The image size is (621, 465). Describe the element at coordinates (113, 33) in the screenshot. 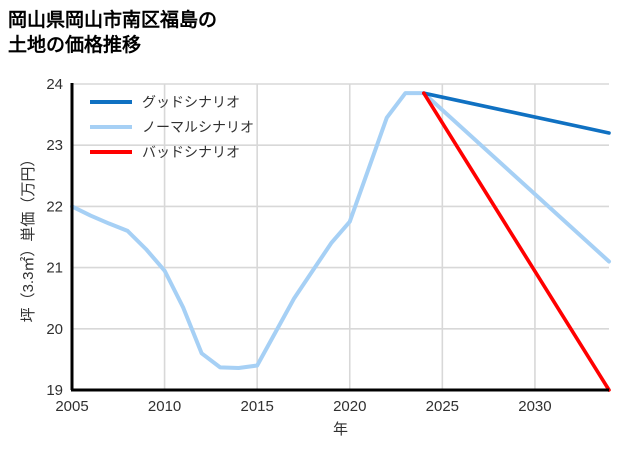

I see `chart-title: 岡山県岡山市南区福島の 土地の価格推移` at that location.